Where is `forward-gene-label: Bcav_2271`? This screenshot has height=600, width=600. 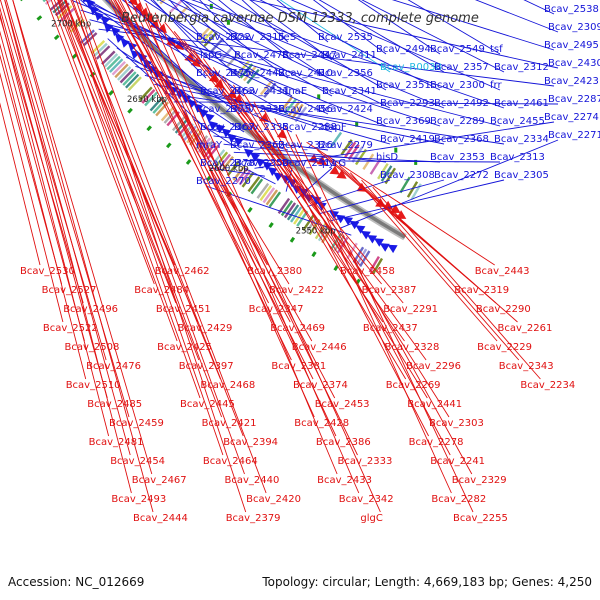
forward-gene-label: Bcav_2271 is located at coordinates (574, 135).